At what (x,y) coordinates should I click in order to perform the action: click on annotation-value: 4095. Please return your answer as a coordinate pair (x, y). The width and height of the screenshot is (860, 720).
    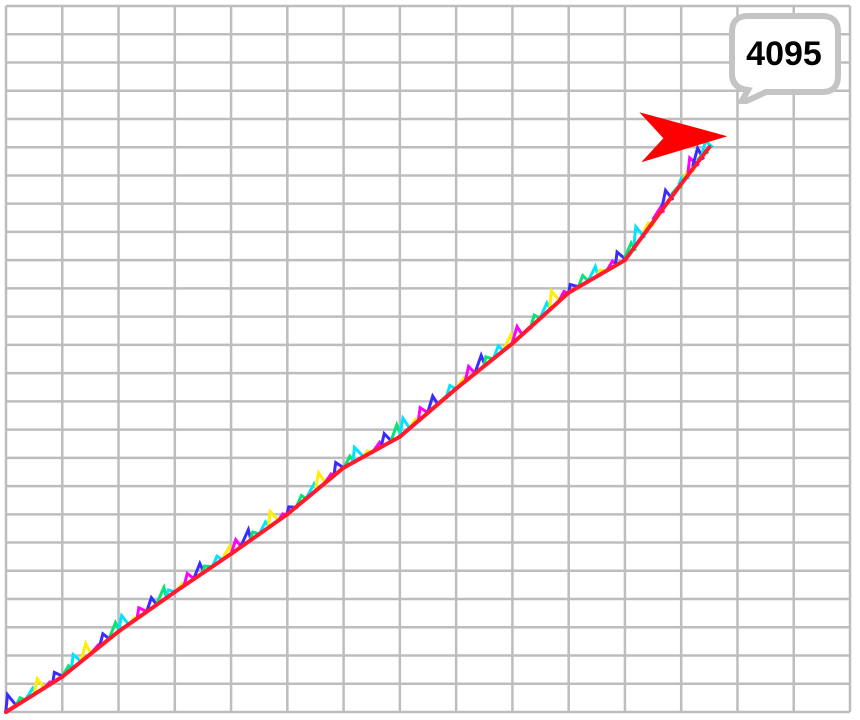
    Looking at the image, I should click on (784, 54).